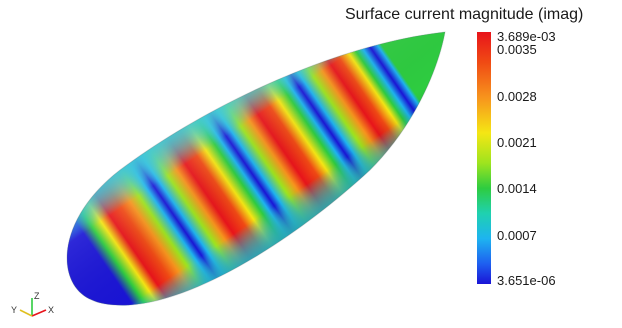 The height and width of the screenshot is (328, 622). What do you see at coordinates (517, 188) in the screenshot?
I see `colorbar-tick-label: 0.0014` at bounding box center [517, 188].